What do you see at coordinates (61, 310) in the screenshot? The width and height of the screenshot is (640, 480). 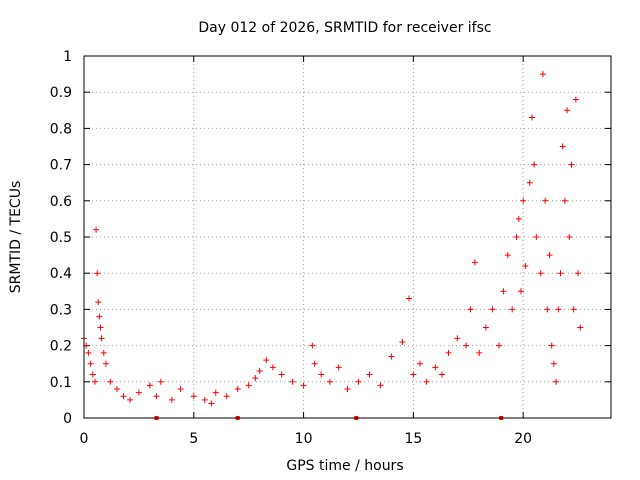 I see `y-tick-label: 0.3` at bounding box center [61, 310].